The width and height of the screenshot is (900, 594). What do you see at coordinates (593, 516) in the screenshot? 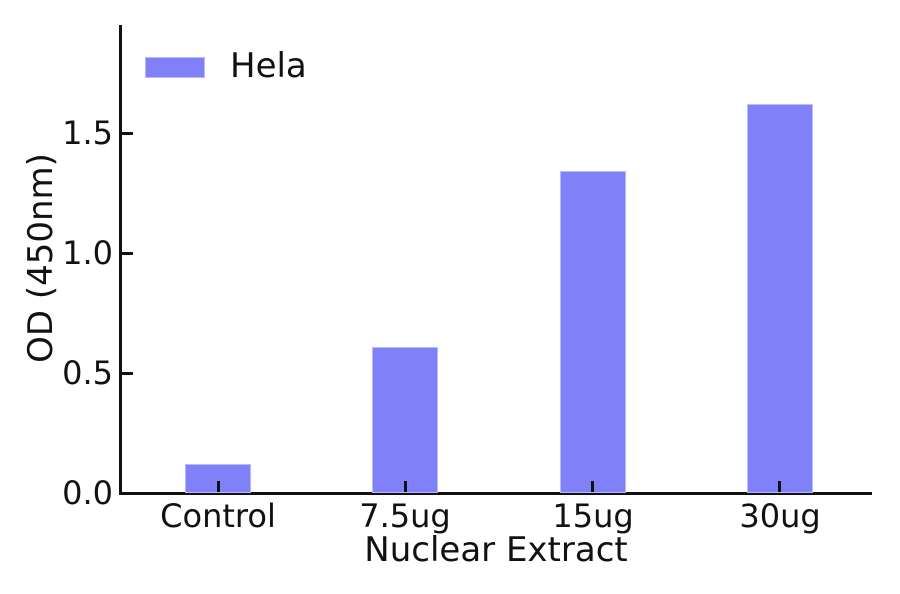
I see `x-tick-label: 15ug` at bounding box center [593, 516].